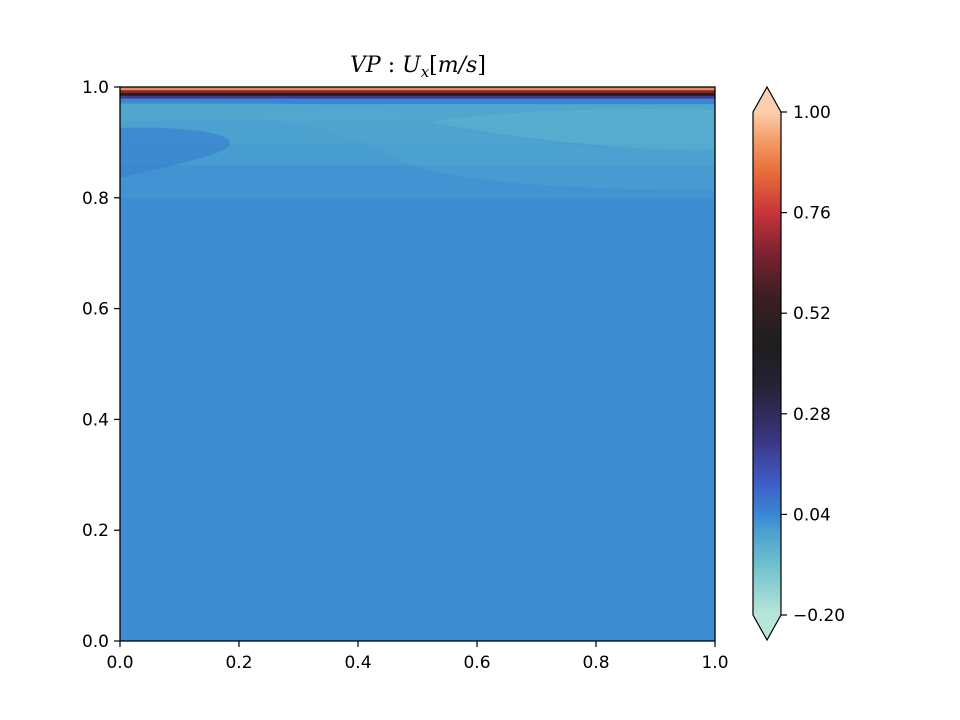 The image size is (960, 720). I want to click on x-tick-label: 1.0, so click(714, 663).